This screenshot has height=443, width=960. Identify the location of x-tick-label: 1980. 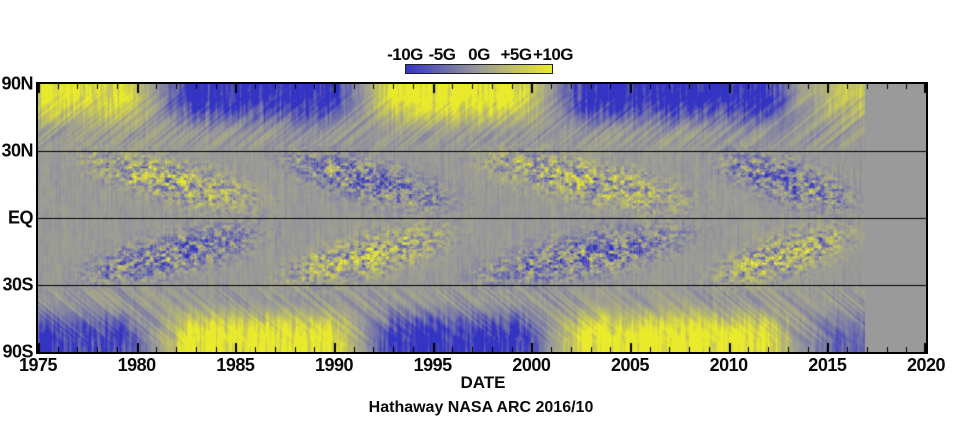
(137, 365).